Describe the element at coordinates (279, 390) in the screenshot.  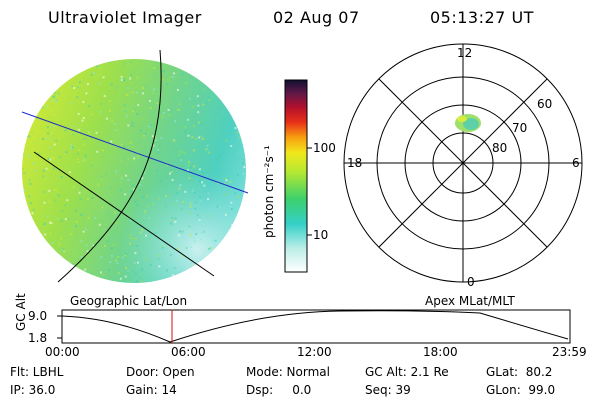
I see `dsp-value: Dsp: 0.0` at that location.